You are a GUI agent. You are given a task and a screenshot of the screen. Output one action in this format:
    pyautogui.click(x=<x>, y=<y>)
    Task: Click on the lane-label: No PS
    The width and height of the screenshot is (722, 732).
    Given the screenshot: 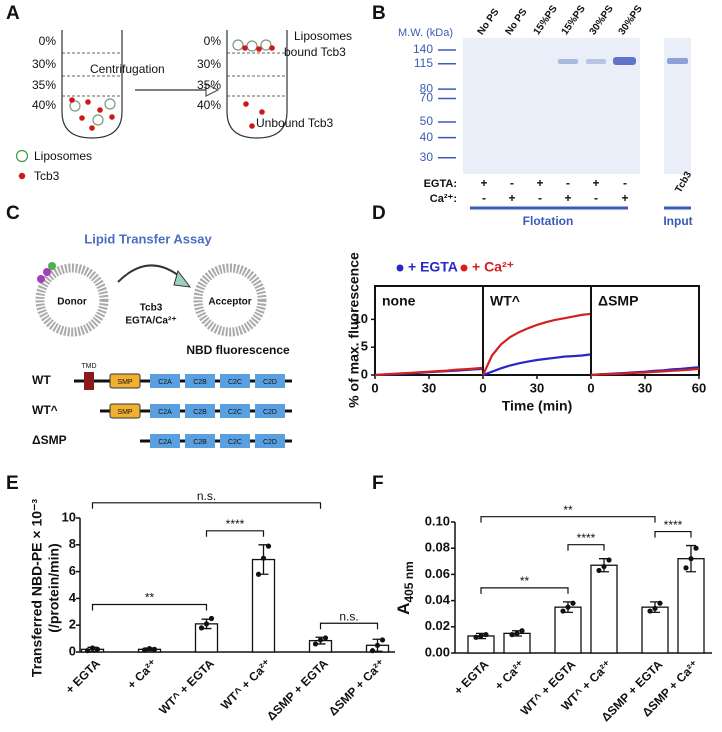 What is the action you would take?
    pyautogui.click(x=517, y=22)
    